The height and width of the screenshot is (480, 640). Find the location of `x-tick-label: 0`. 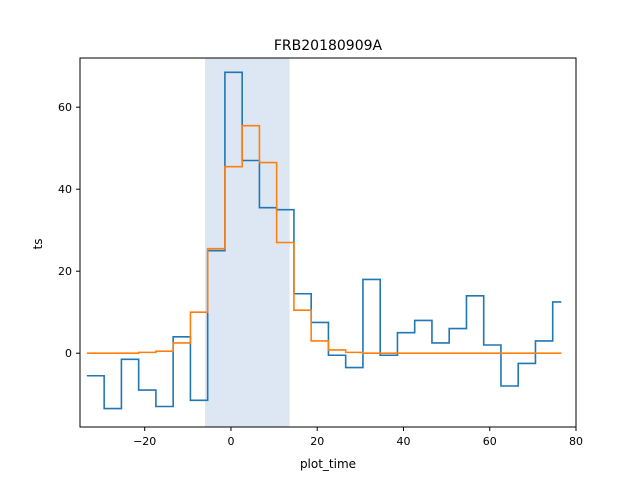

x-tick-label: 0 is located at coordinates (230, 441).